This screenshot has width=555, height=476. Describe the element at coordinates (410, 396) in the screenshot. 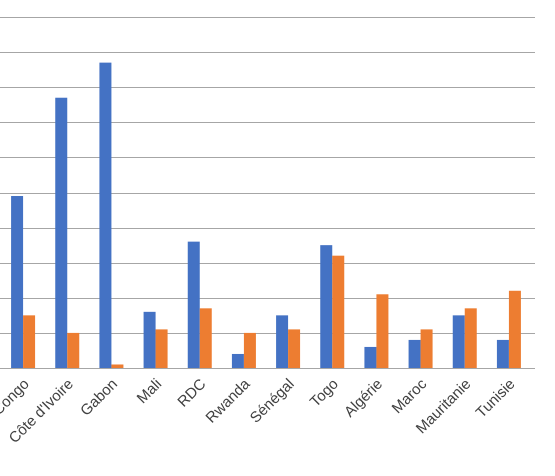

I see `x-tick-label: Maroc` at that location.